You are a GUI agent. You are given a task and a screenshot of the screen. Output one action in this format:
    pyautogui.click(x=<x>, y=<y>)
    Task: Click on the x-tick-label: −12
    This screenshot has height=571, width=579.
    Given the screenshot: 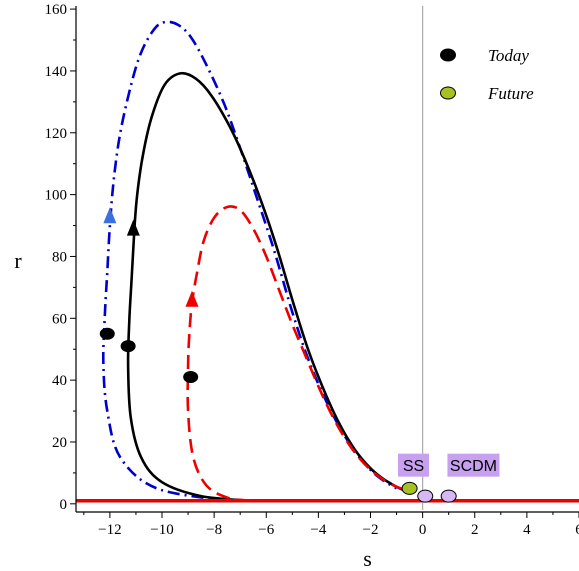 What is the action you would take?
    pyautogui.click(x=109, y=530)
    